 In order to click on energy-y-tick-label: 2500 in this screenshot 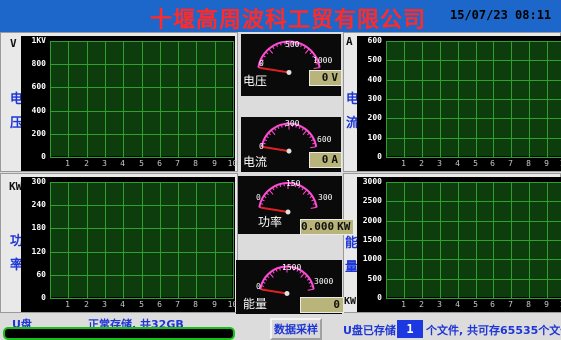, I will do `click(372, 200)`.